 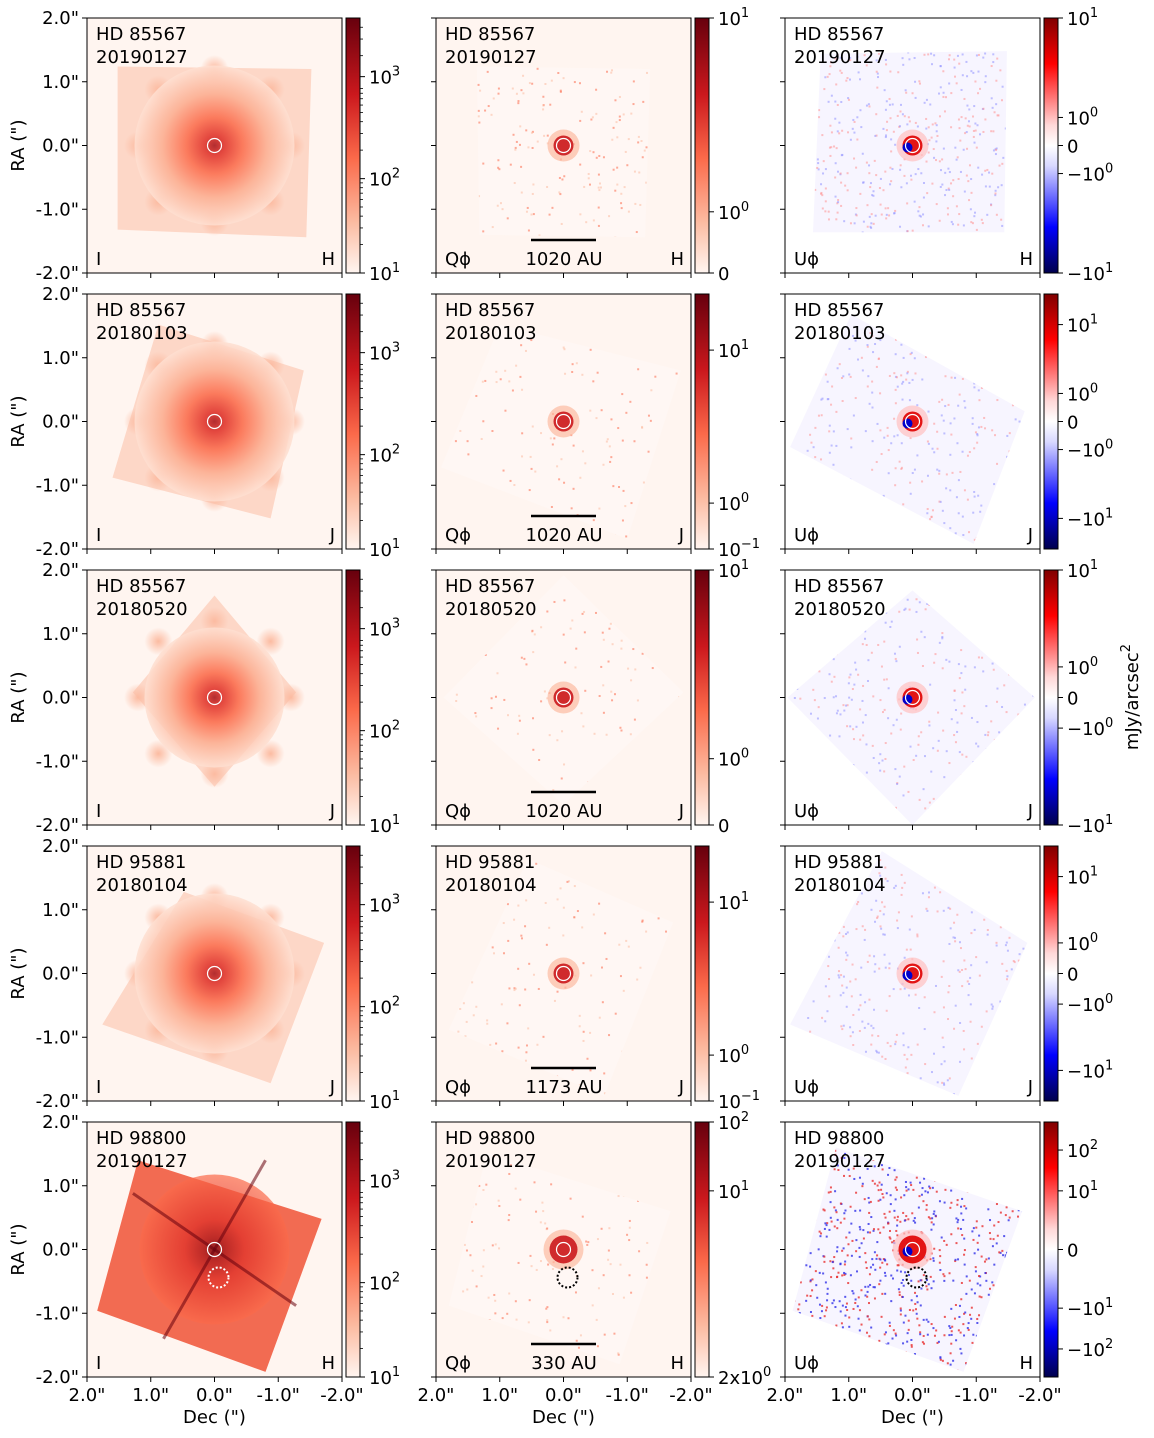 What do you see at coordinates (563, 811) in the screenshot?
I see `scalebar-label: 1020 AU` at bounding box center [563, 811].